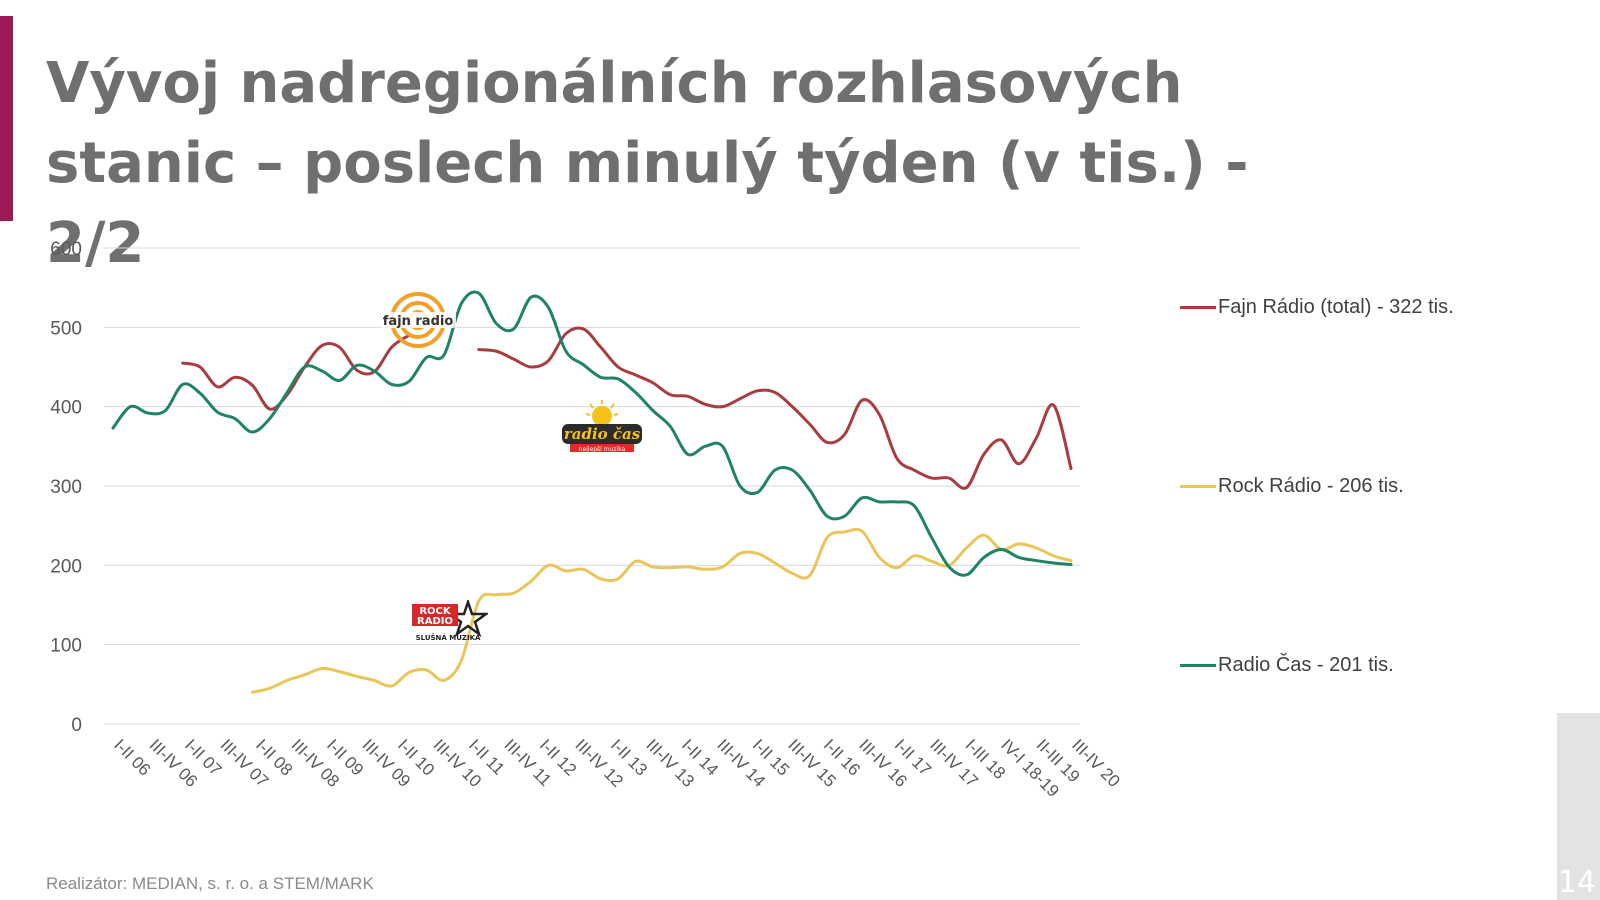 The image size is (1600, 900). I want to click on svg-text: ROCK, so click(435, 611).